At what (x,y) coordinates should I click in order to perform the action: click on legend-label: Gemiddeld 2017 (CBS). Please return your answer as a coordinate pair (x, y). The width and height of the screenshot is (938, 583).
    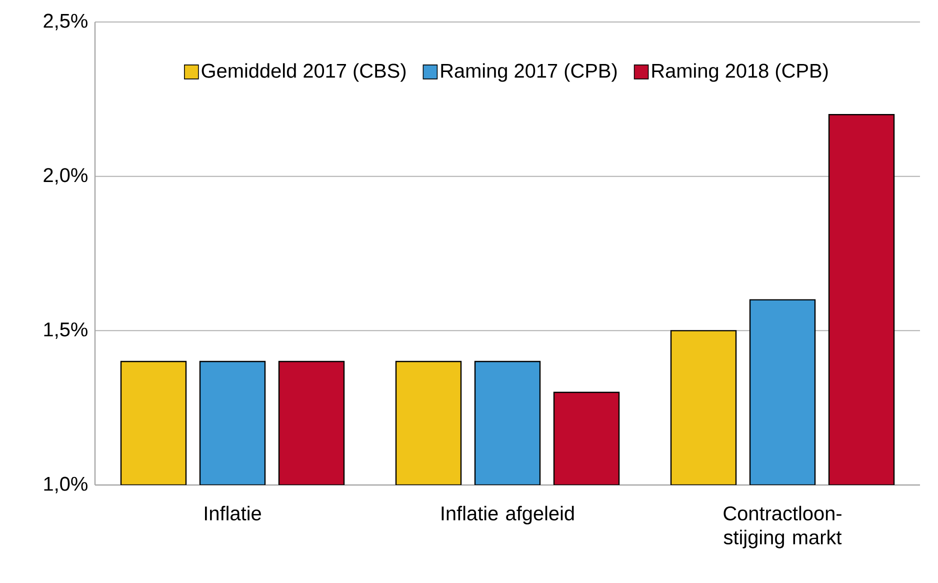
    Looking at the image, I should click on (304, 72).